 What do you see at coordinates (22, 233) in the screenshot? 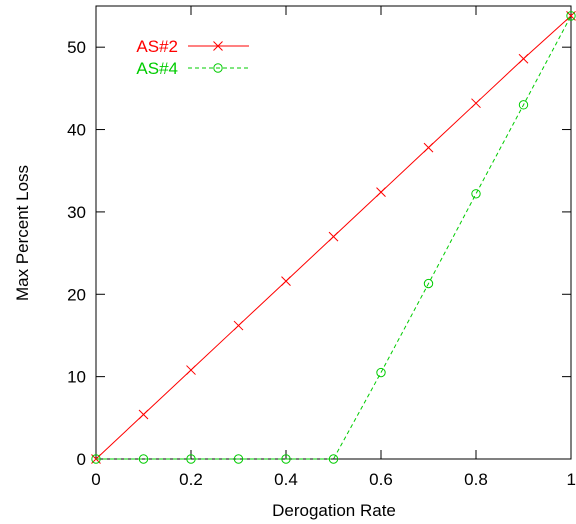
I see `y-axis-label: Max Percent Loss` at bounding box center [22, 233].